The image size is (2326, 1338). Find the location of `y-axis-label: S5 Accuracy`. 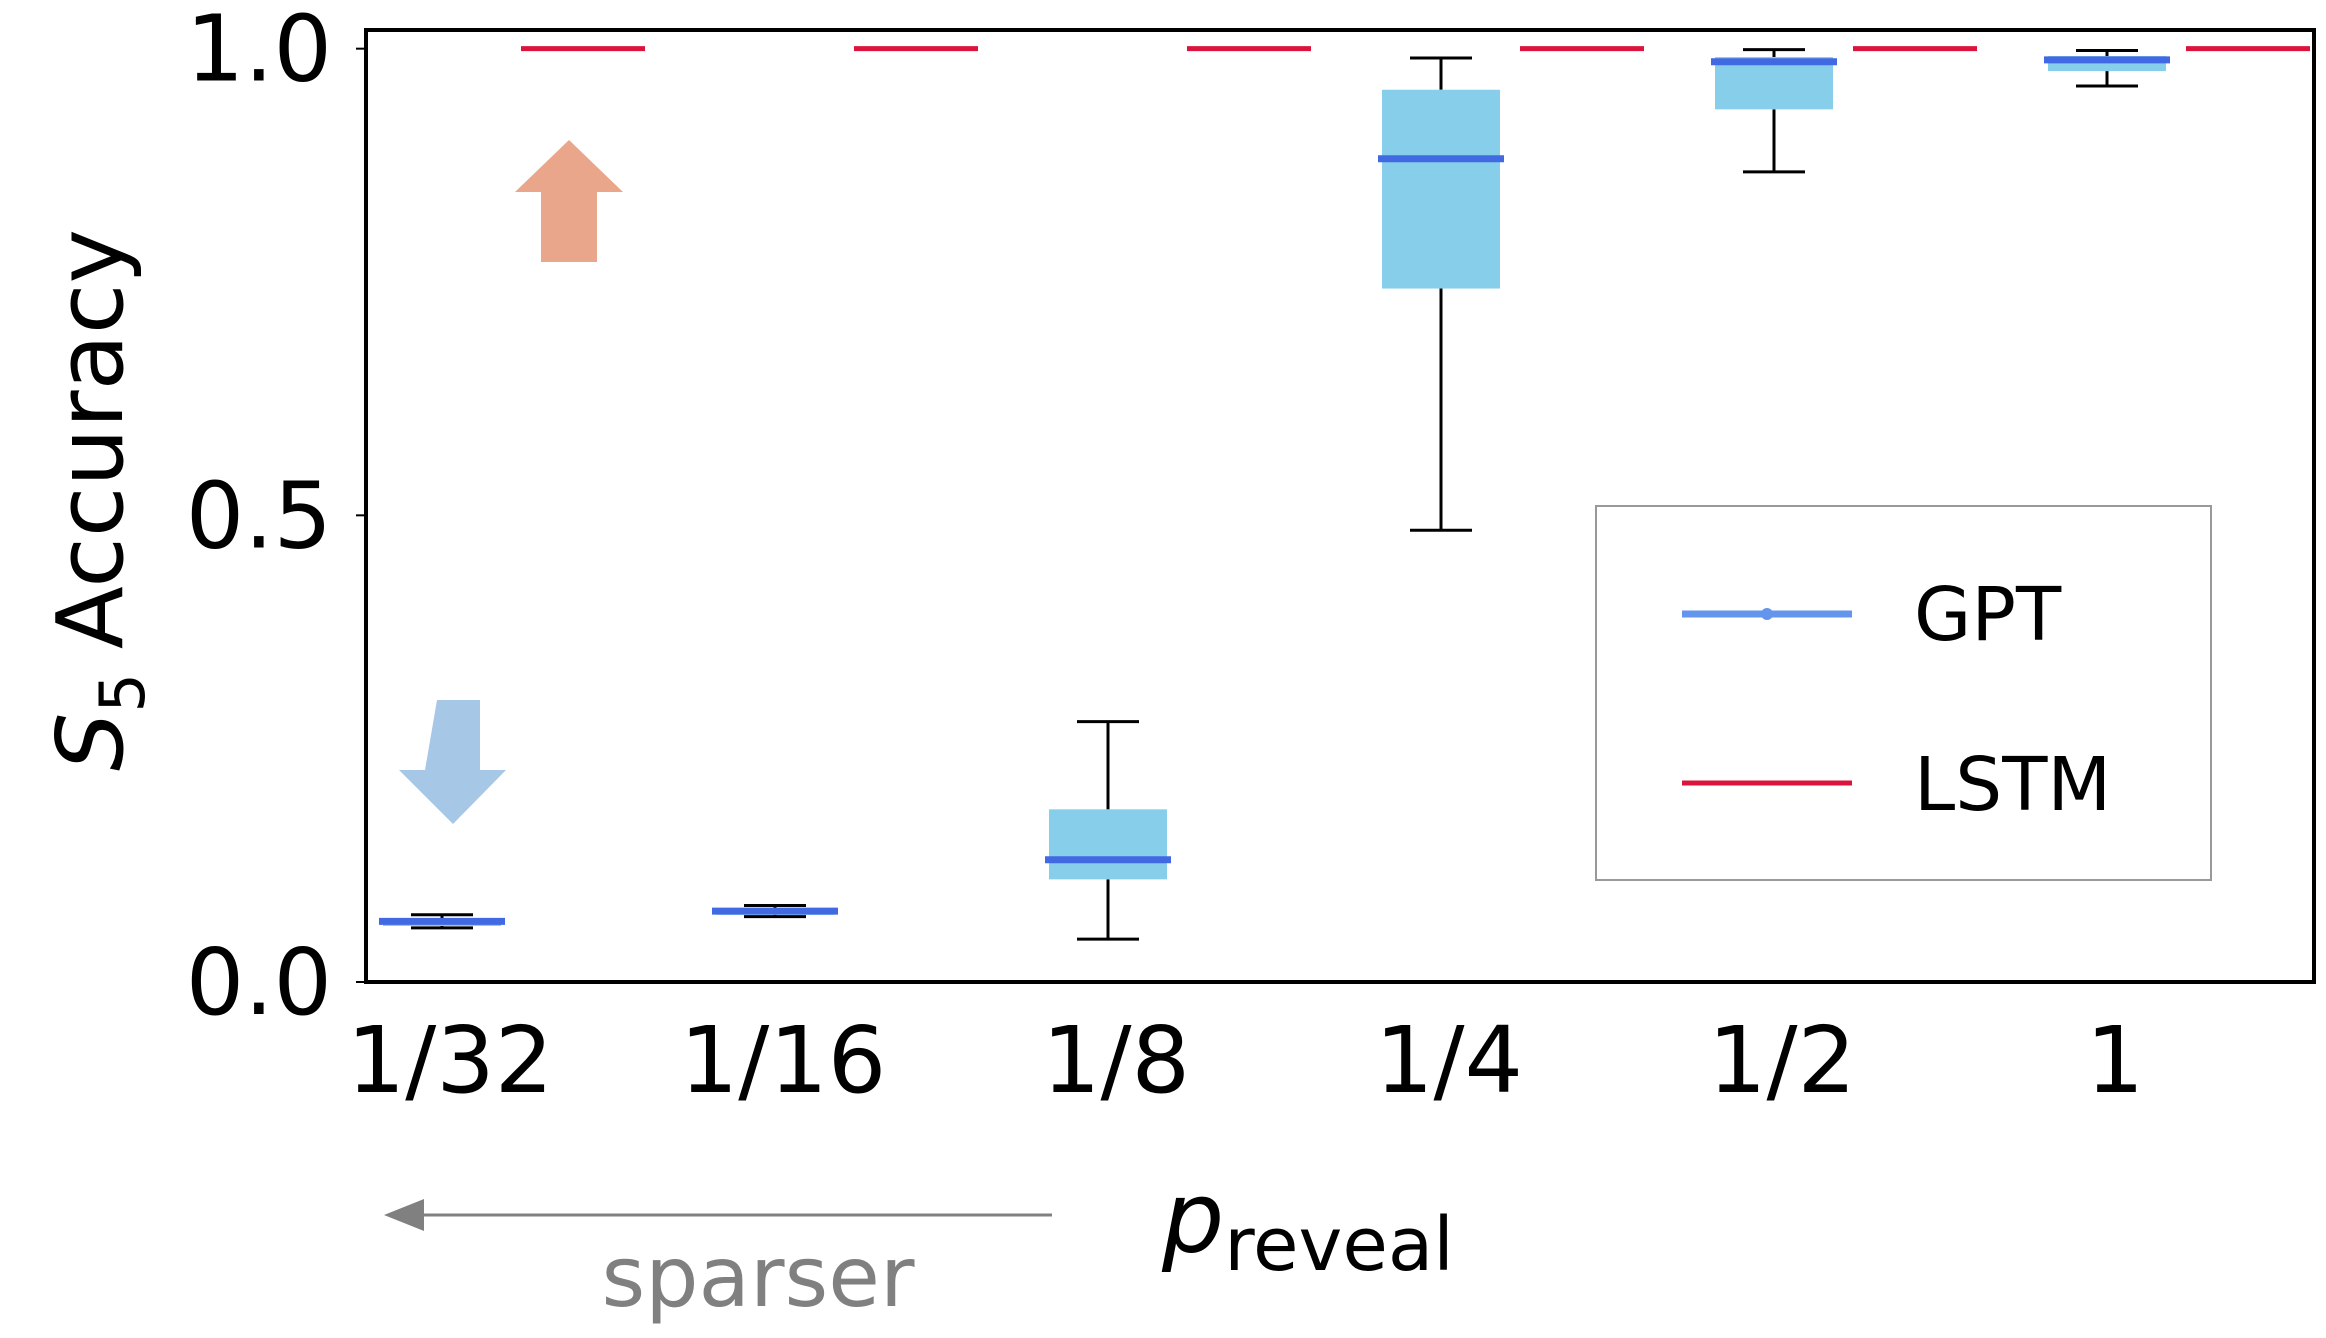

y-axis-label: S5 Accuracy is located at coordinates (98, 500).